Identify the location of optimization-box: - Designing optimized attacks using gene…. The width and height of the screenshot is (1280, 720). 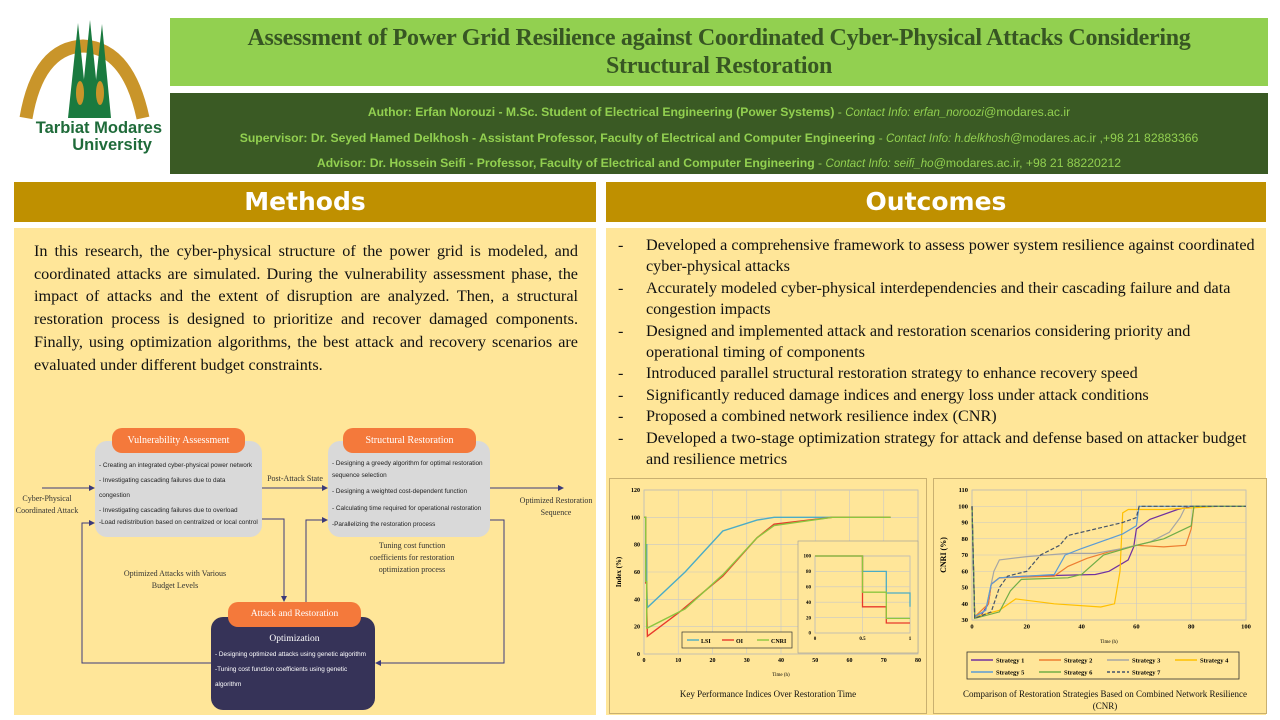
(293, 663).